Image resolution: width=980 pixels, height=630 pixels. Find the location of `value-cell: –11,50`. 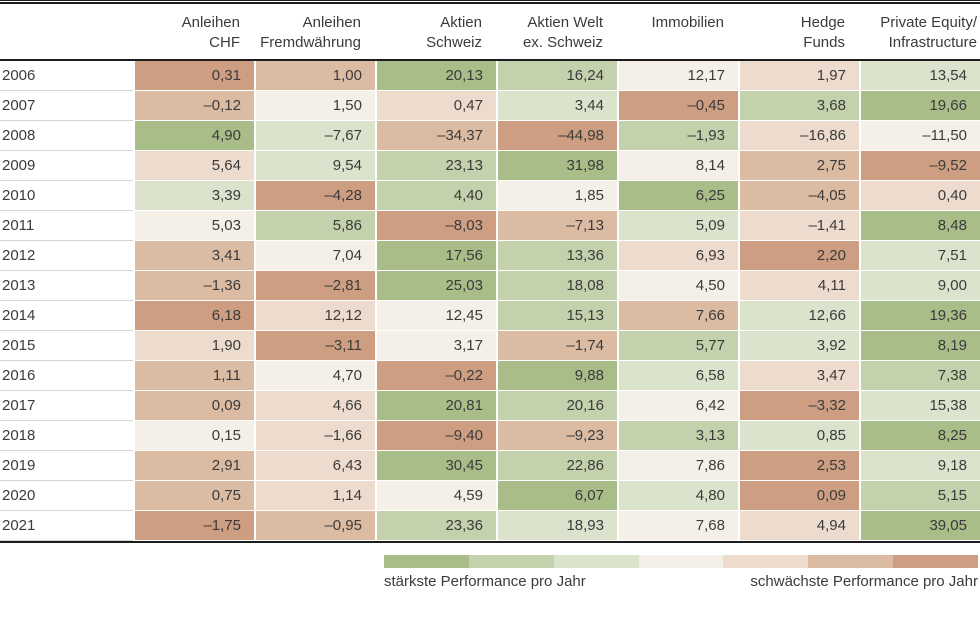

value-cell: –11,50 is located at coordinates (919, 136).